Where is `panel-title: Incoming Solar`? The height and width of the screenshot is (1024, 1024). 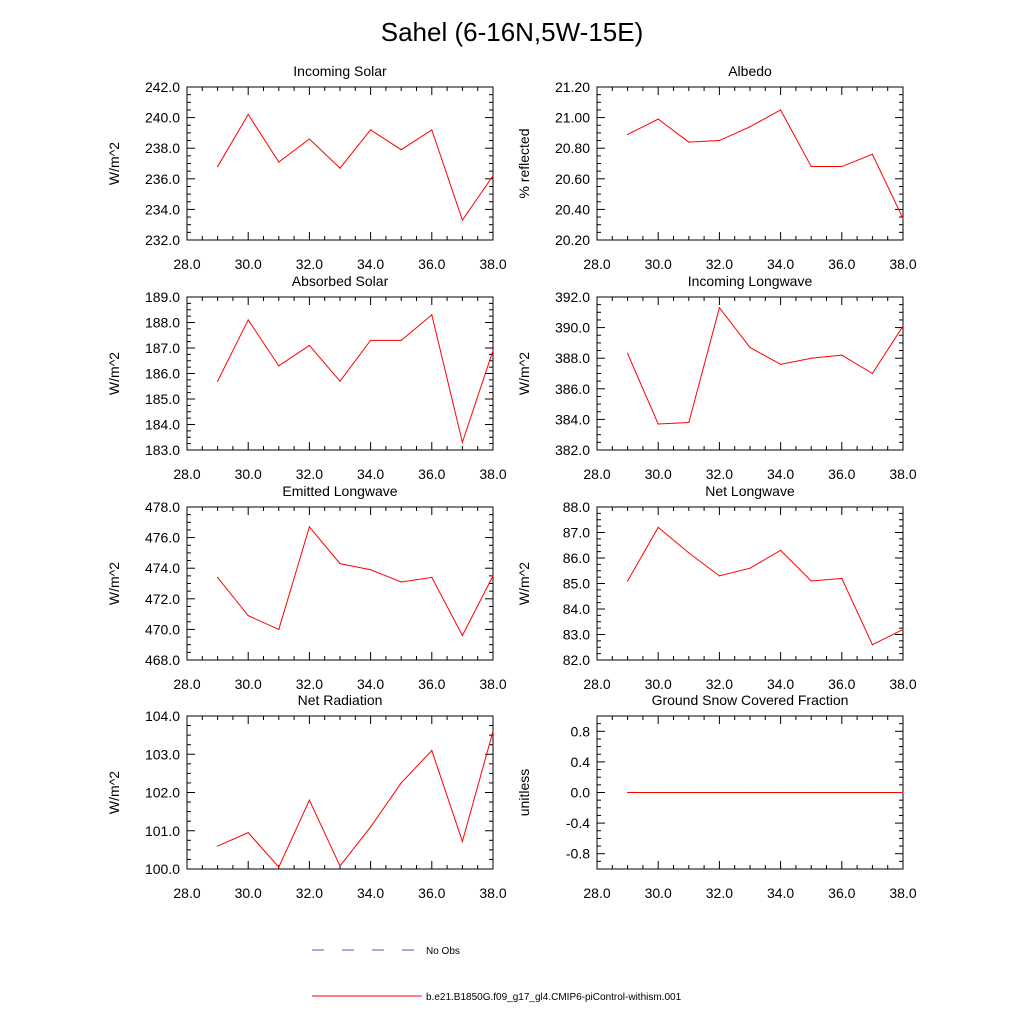 panel-title: Incoming Solar is located at coordinates (340, 71).